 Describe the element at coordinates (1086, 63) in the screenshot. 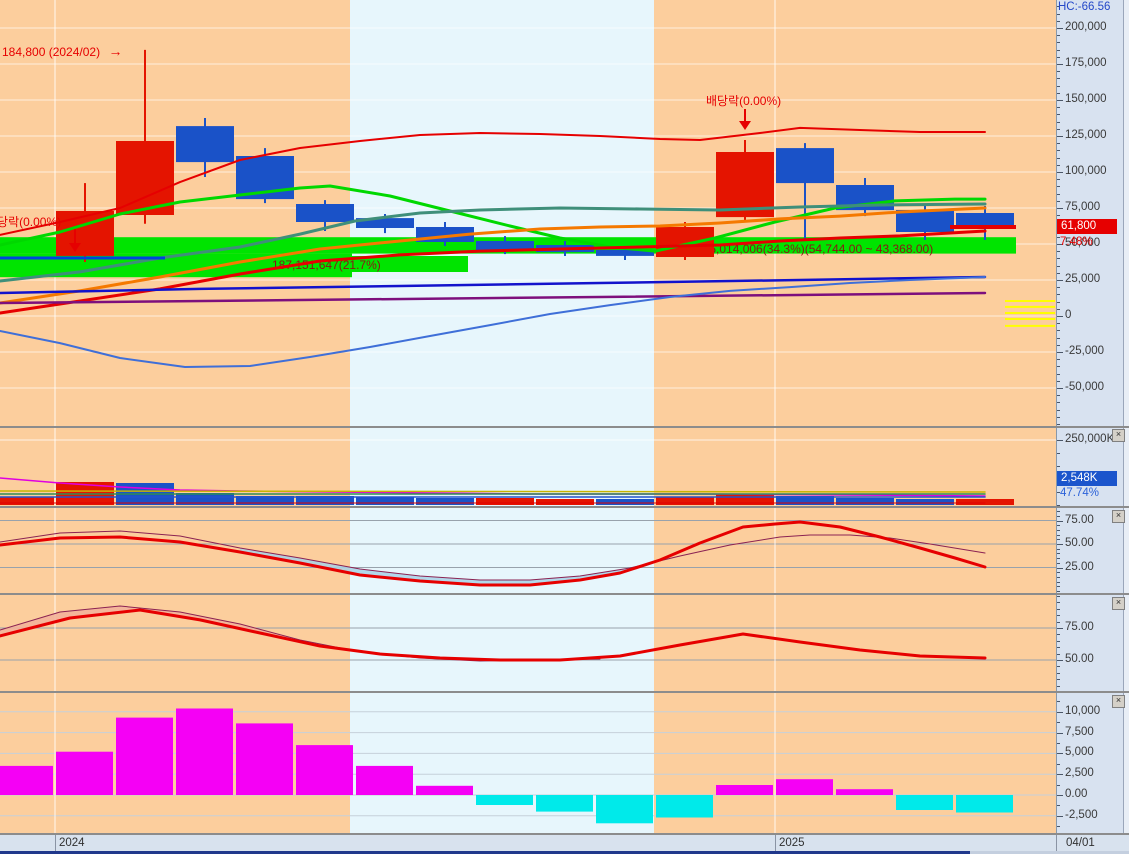

I see `main-tick-label: 175,000` at that location.